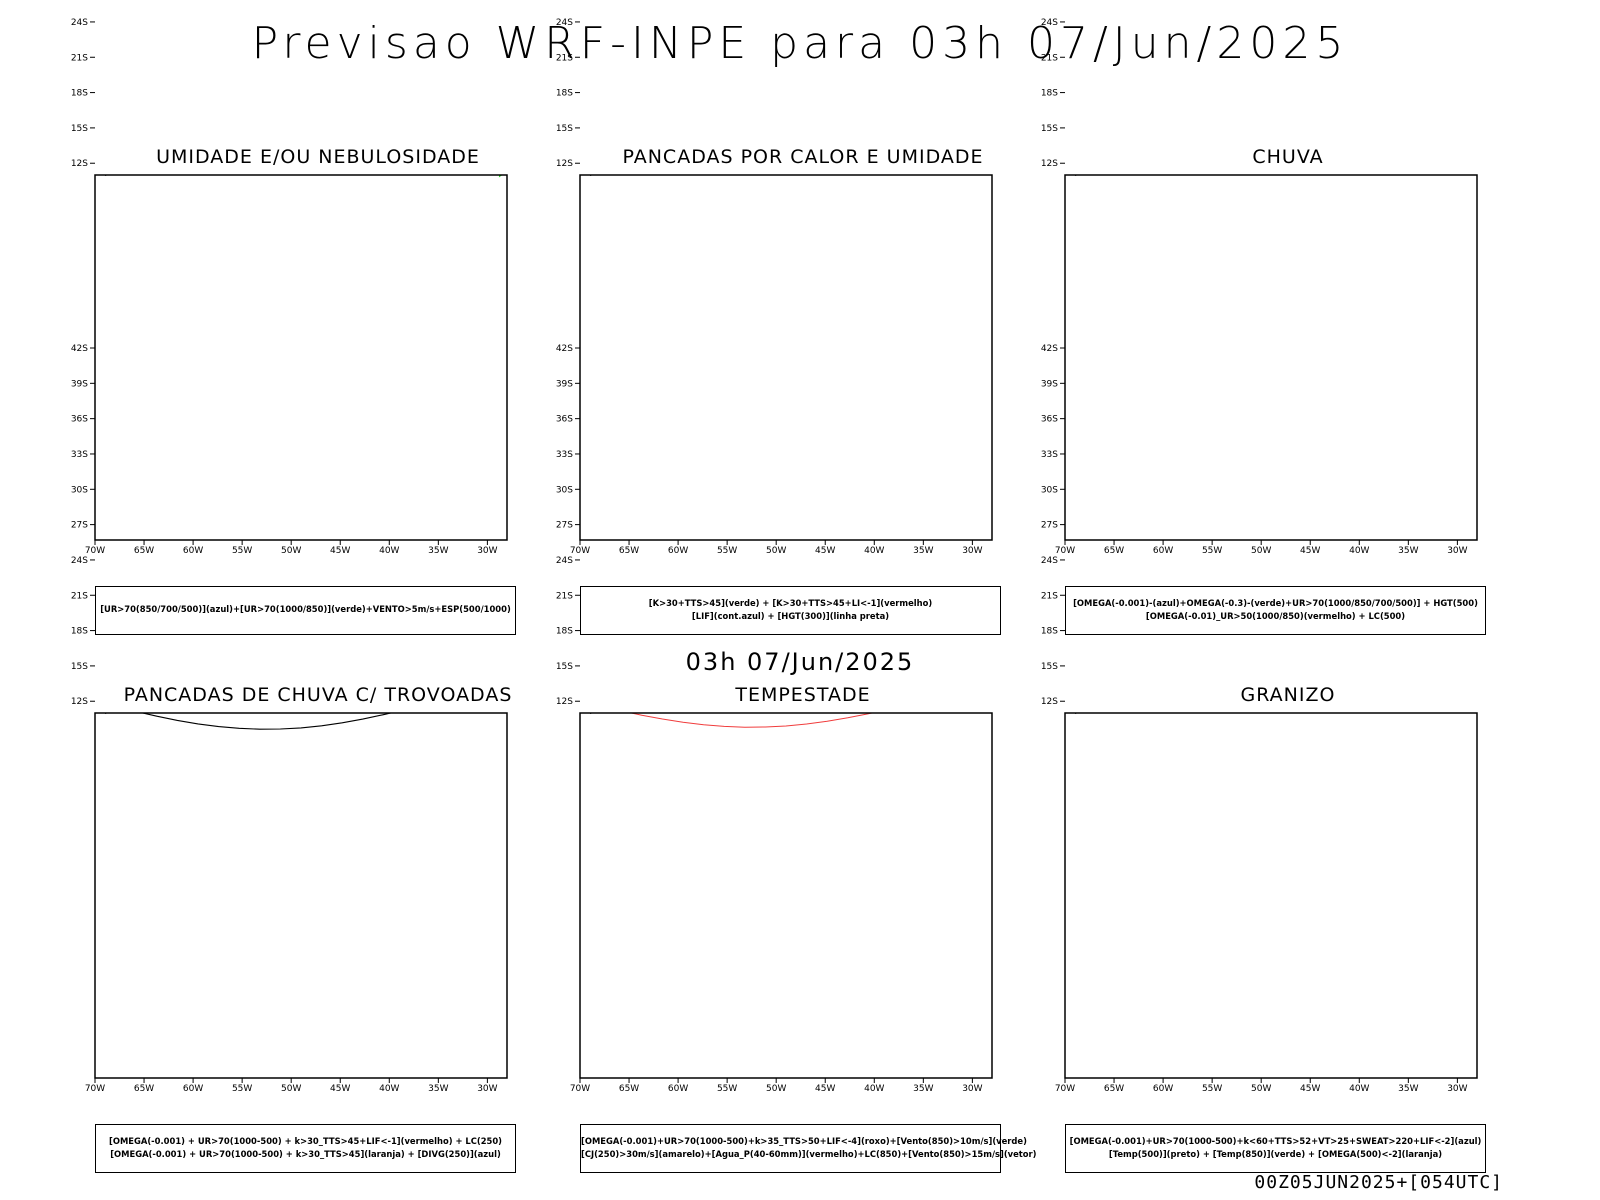  Describe the element at coordinates (346, 99) in the screenshot. I see `contour-label: 1016` at that location.